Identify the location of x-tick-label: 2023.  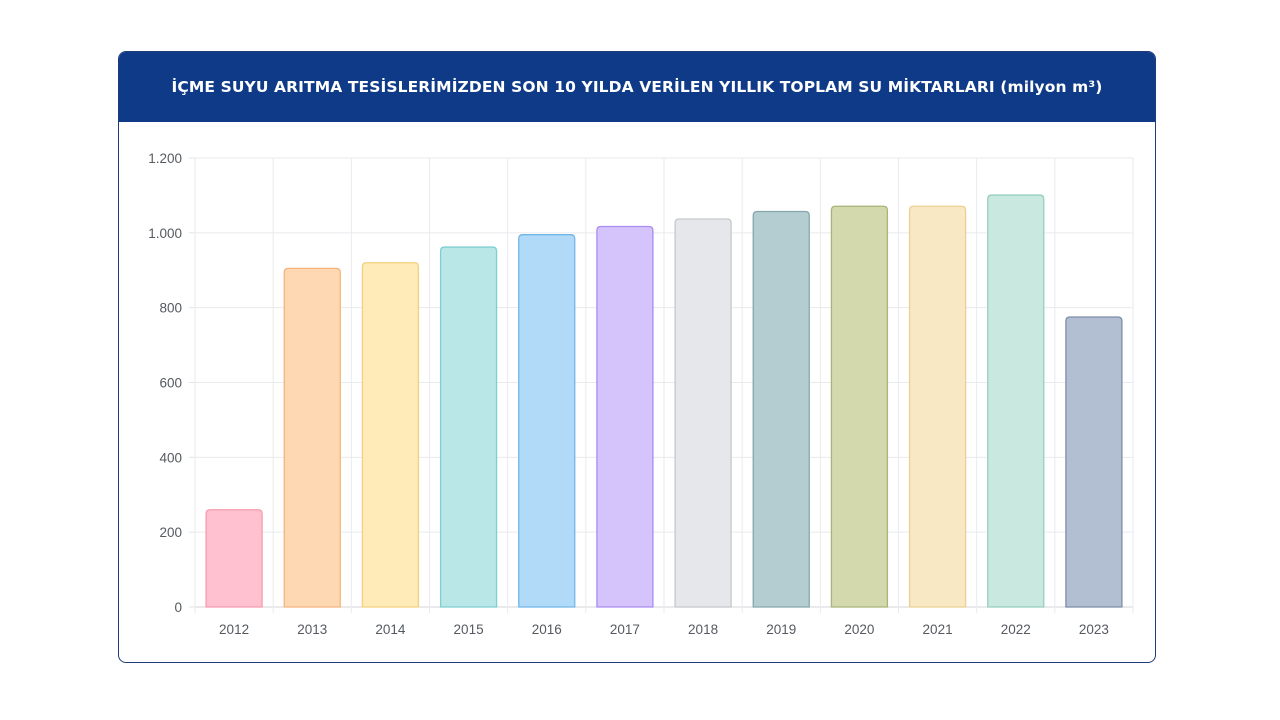
(1094, 629).